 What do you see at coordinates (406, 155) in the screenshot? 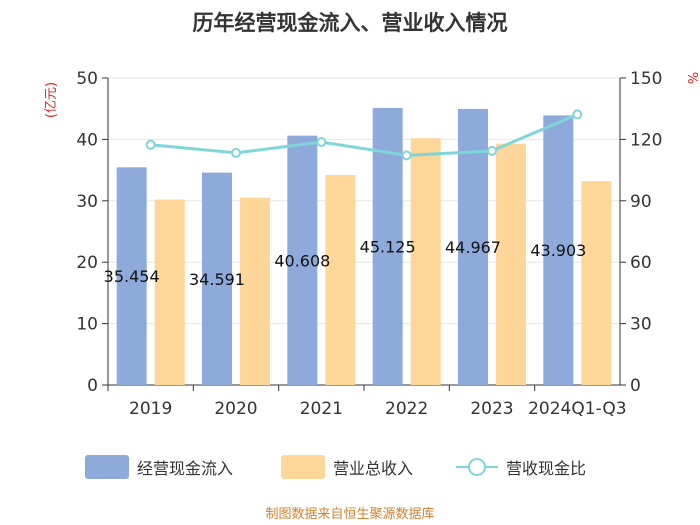
I see `ratio-point-2022` at bounding box center [406, 155].